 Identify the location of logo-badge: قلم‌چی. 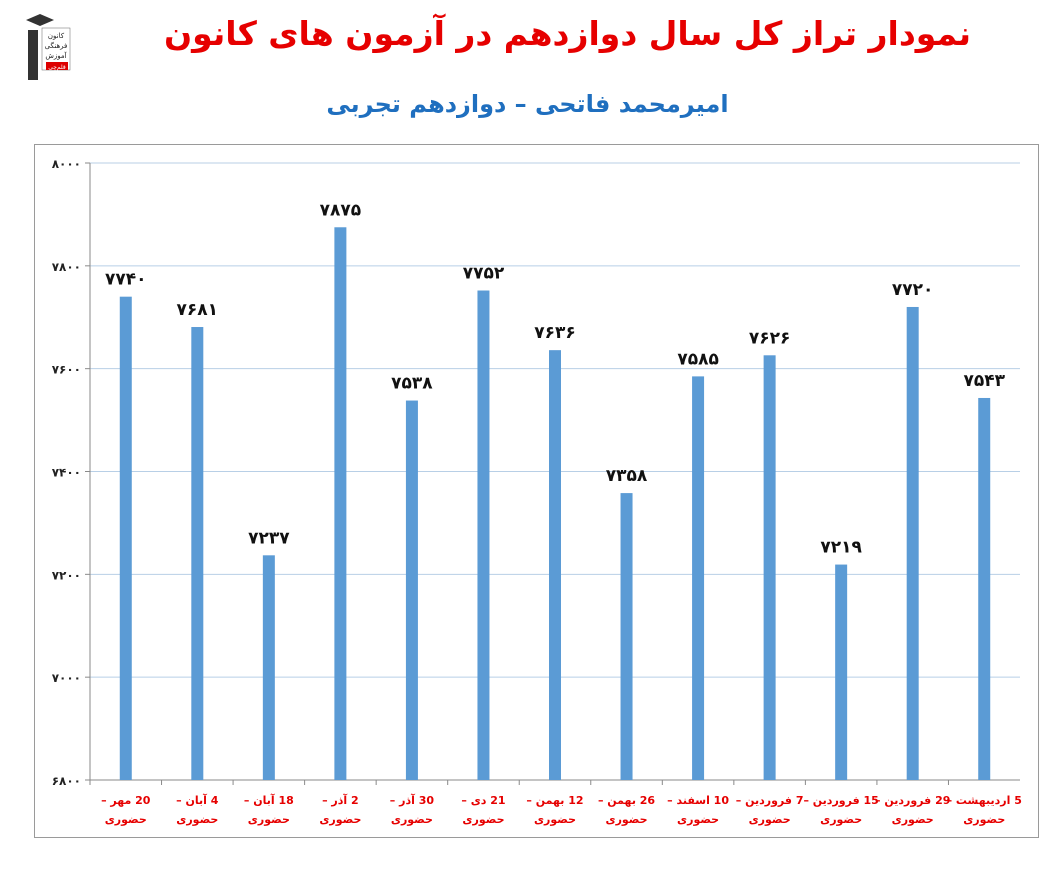
(57, 67).